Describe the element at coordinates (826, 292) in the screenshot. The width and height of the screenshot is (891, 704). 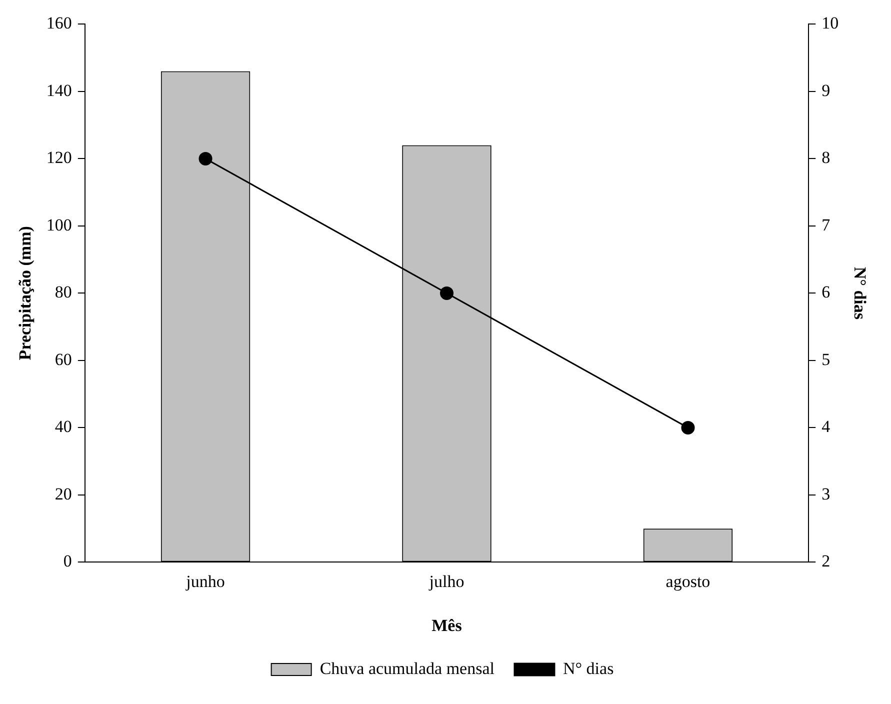
I see `y2-tick-label: 6` at that location.